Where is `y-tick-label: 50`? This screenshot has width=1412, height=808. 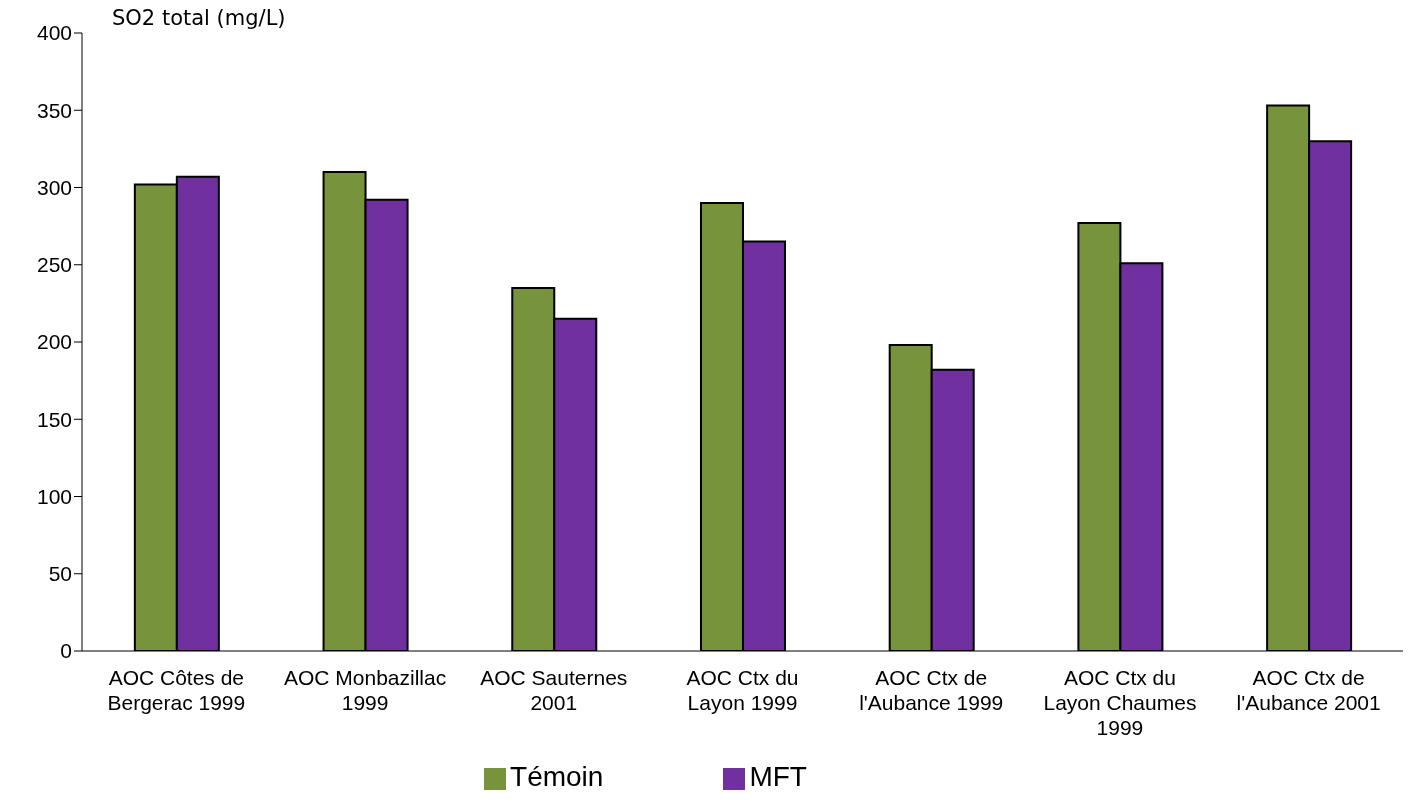 y-tick-label: 50 is located at coordinates (60, 574).